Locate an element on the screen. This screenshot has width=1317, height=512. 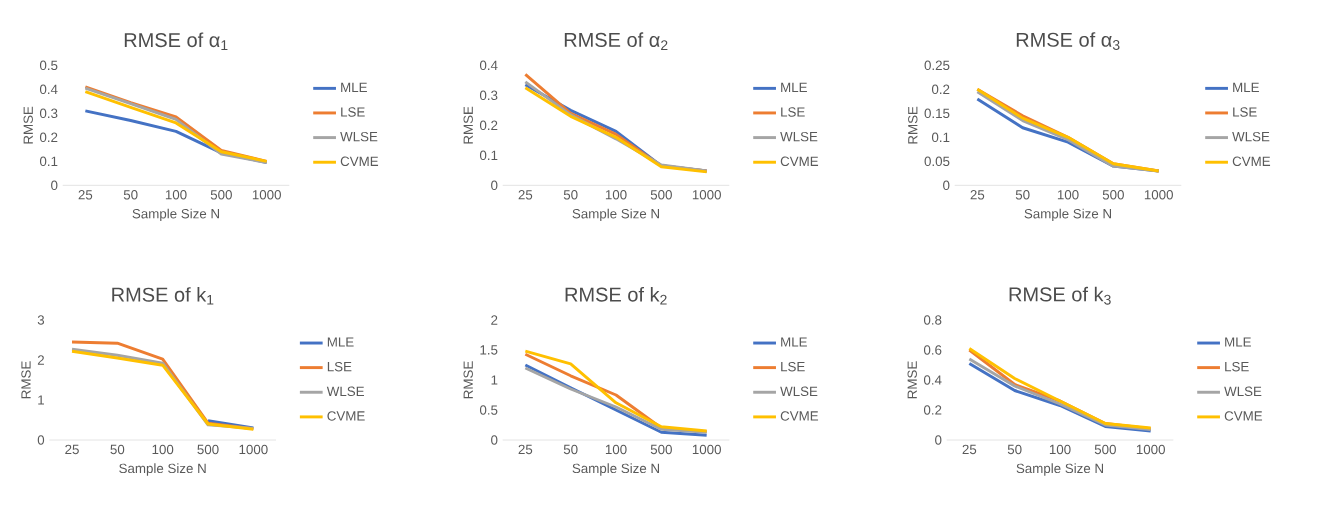
y-tick-label: 0.6 is located at coordinates (932, 350).